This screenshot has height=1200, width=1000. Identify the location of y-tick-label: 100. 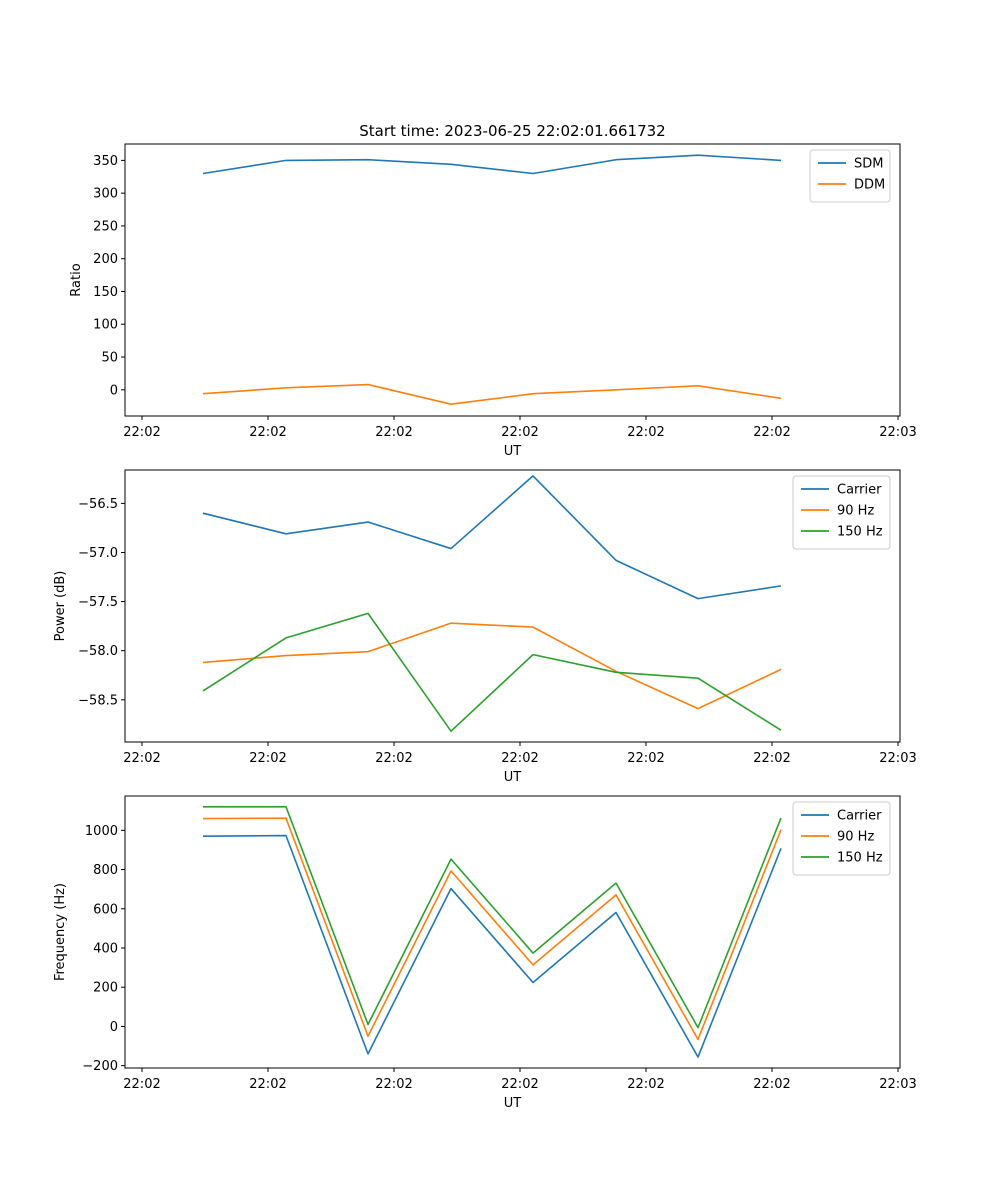
(105, 325).